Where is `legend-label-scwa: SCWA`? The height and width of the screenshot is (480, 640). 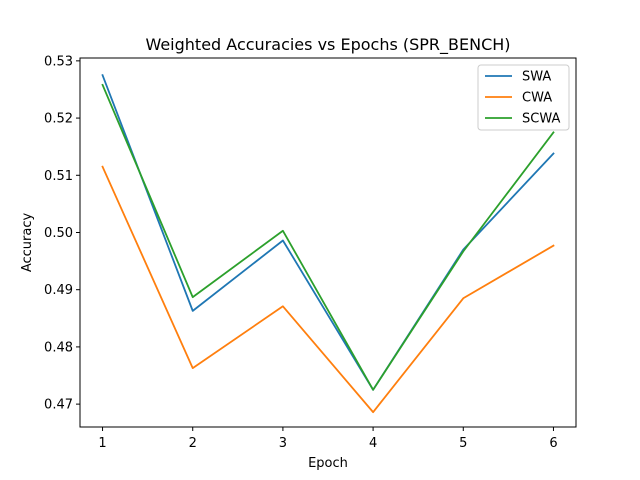 legend-label-scwa: SCWA is located at coordinates (541, 119).